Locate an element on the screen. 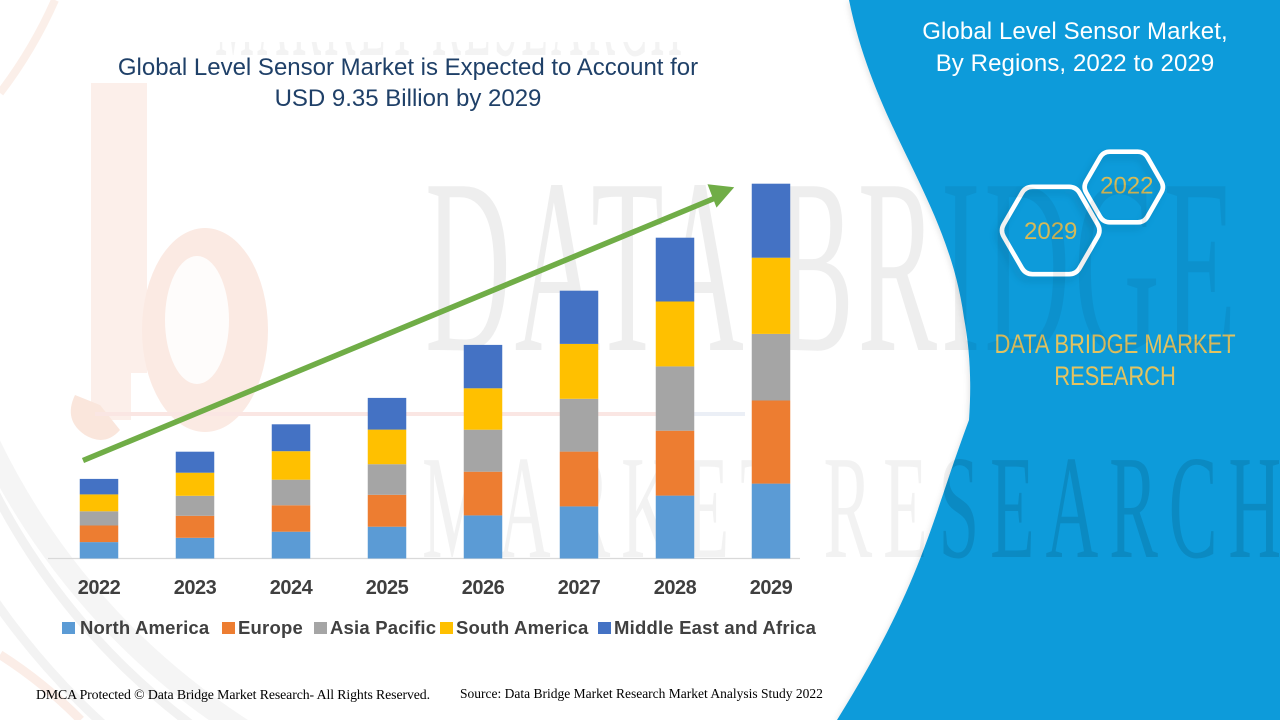 The height and width of the screenshot is (720, 1280). svg-text: MARKET RESEARCH is located at coordinates (450, 44).